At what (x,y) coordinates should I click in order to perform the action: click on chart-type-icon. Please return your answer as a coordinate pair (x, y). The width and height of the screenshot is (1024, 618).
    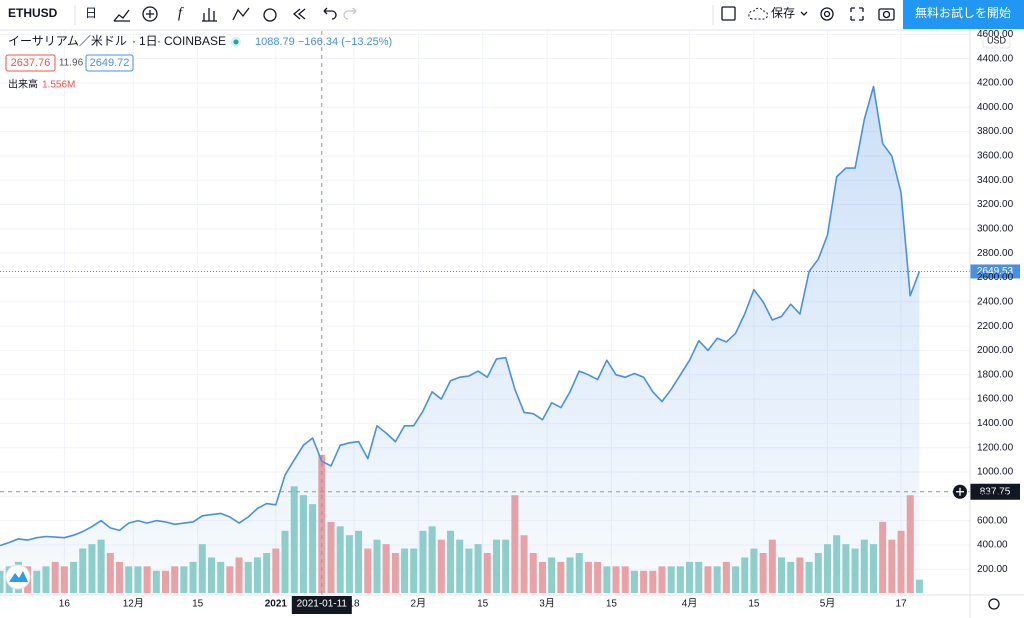
    Looking at the image, I should click on (121, 15).